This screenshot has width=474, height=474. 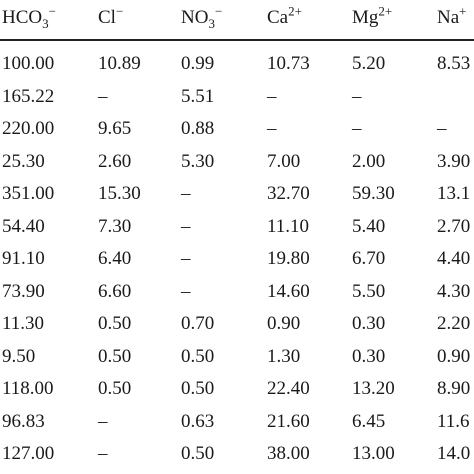 I want to click on table-cell: 32.70, so click(x=288, y=193).